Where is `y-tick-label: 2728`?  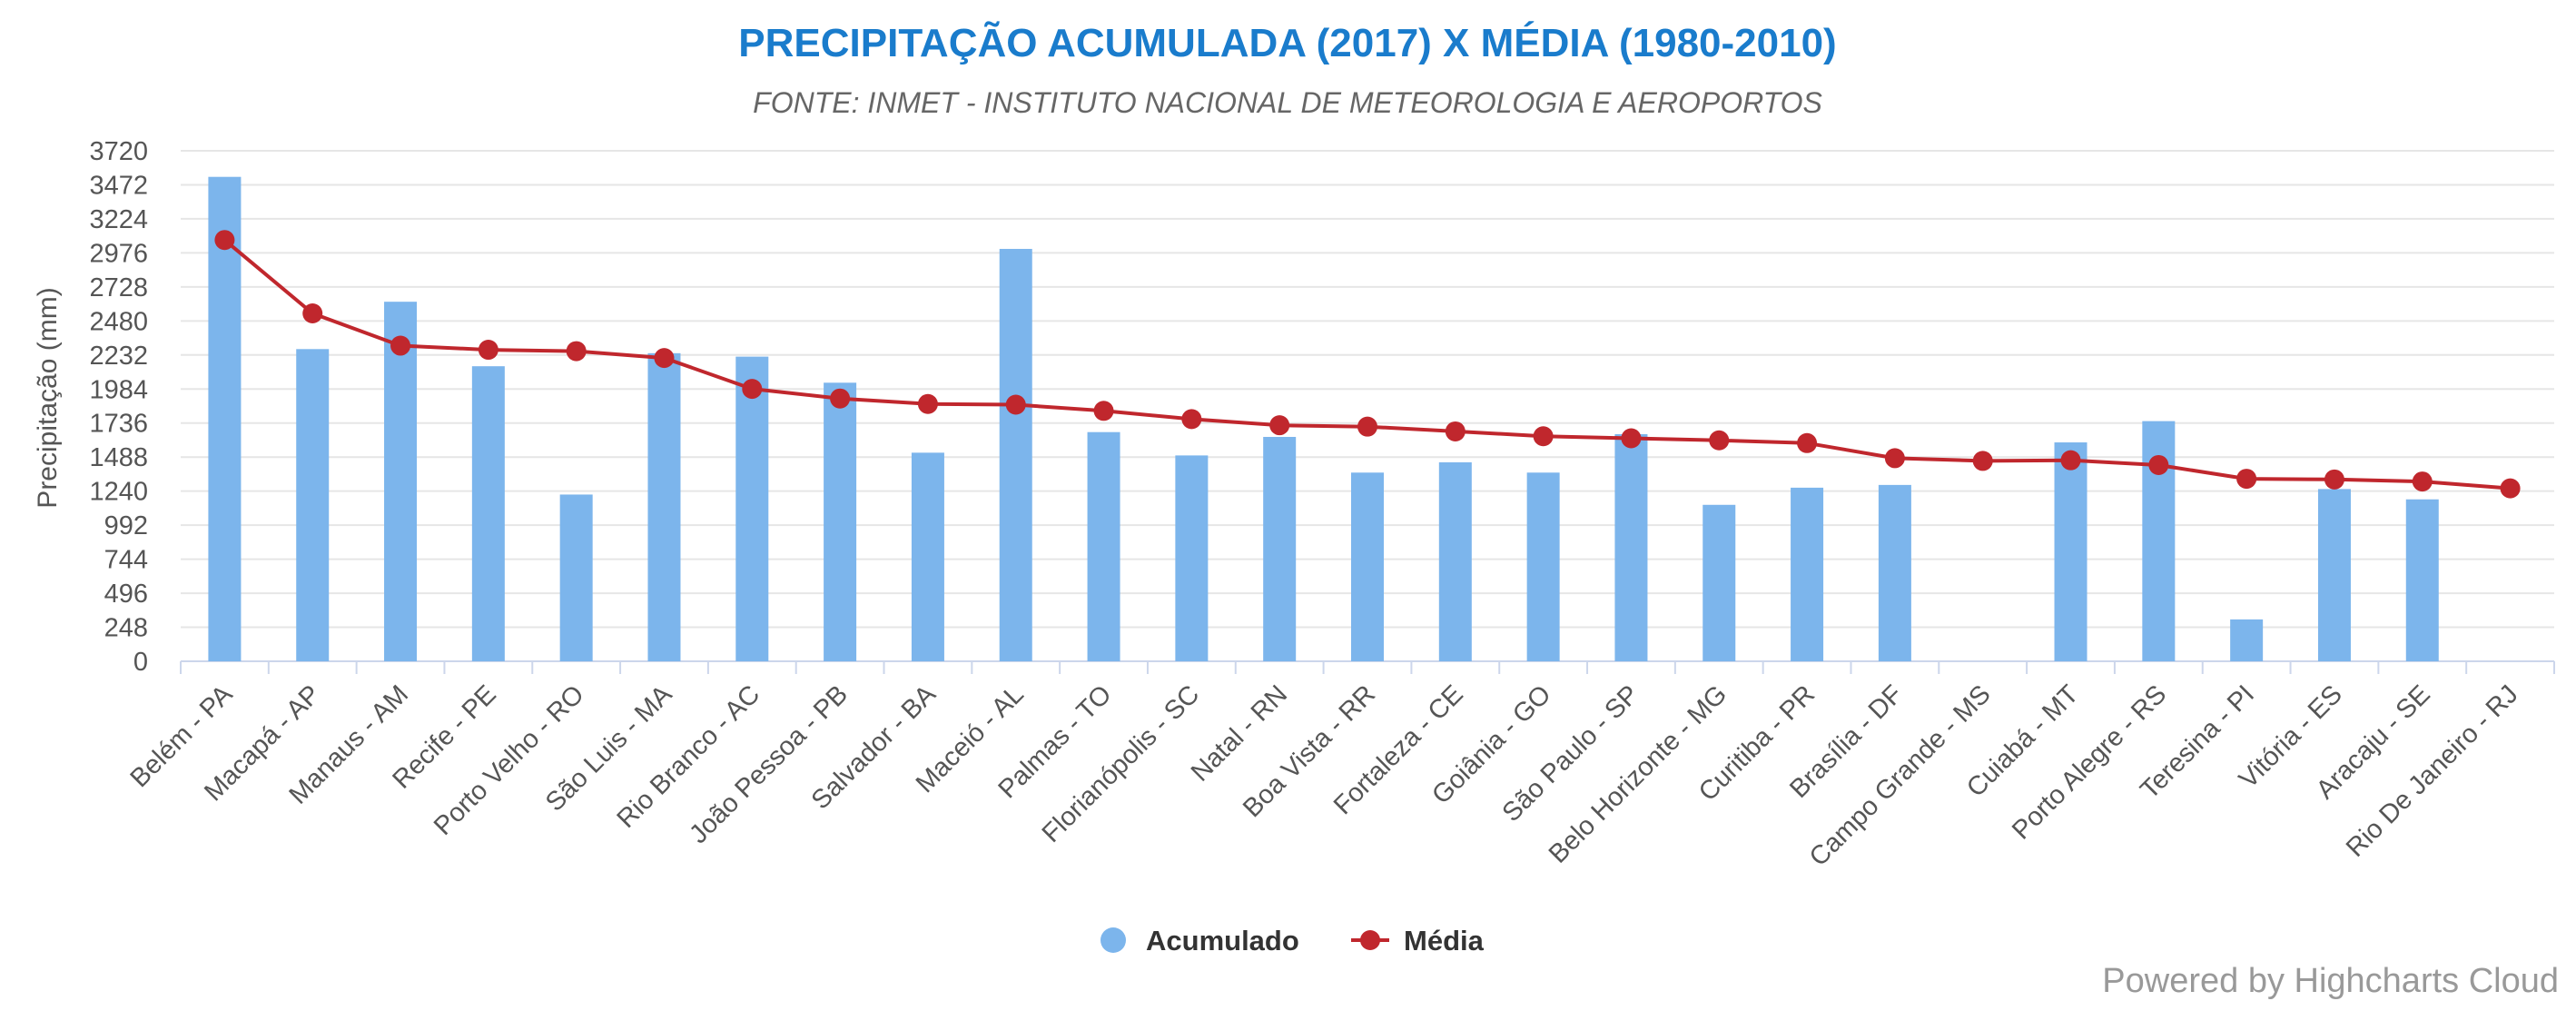
y-tick-label: 2728 is located at coordinates (118, 287).